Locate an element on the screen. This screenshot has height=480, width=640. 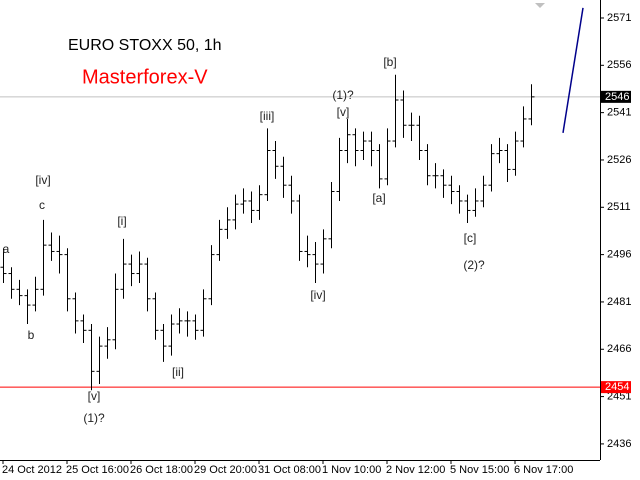
y-tick-label: 2511 is located at coordinates (619, 207).